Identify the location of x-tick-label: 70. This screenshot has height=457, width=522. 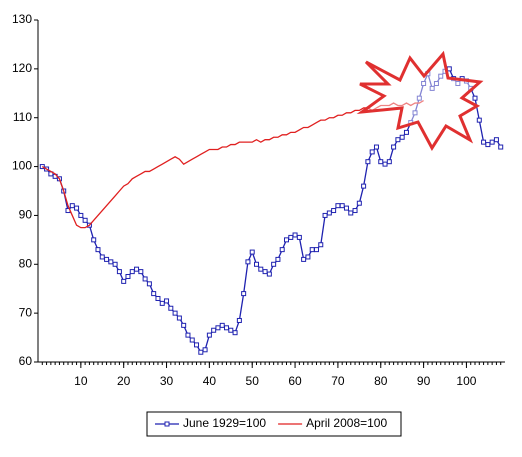
(338, 381).